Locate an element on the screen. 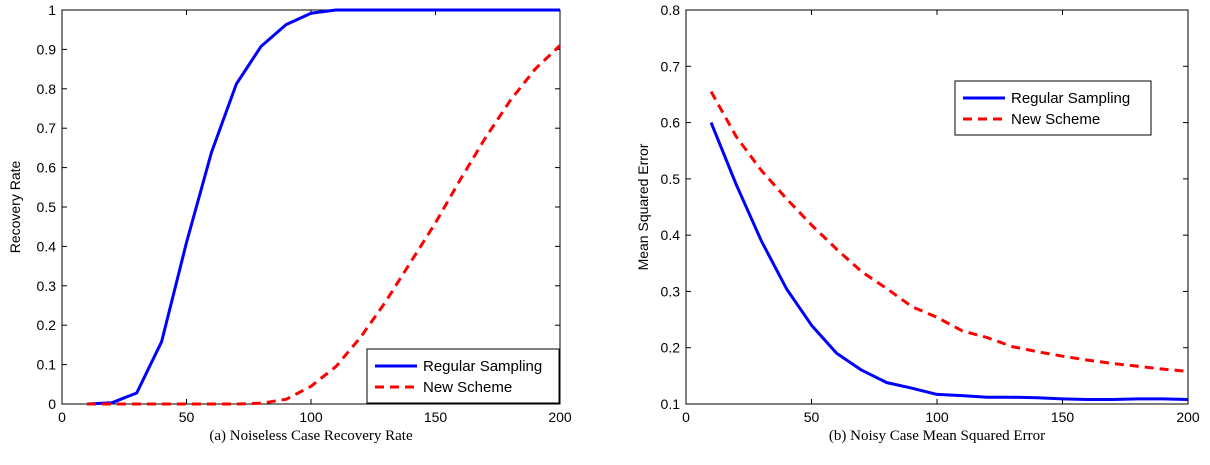 Image resolution: width=1210 pixels, height=465 pixels. y-axis-label: Recovery Rate is located at coordinates (15, 206).